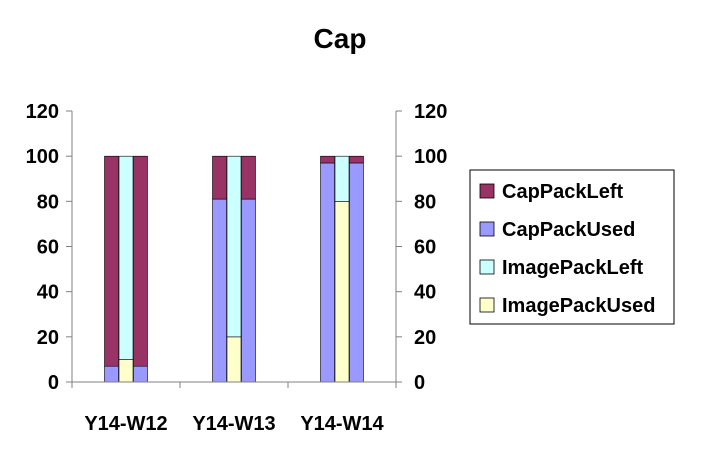 This screenshot has width=718, height=450. What do you see at coordinates (126, 371) in the screenshot?
I see `bar-imagepackused-image-y14-w12` at bounding box center [126, 371].